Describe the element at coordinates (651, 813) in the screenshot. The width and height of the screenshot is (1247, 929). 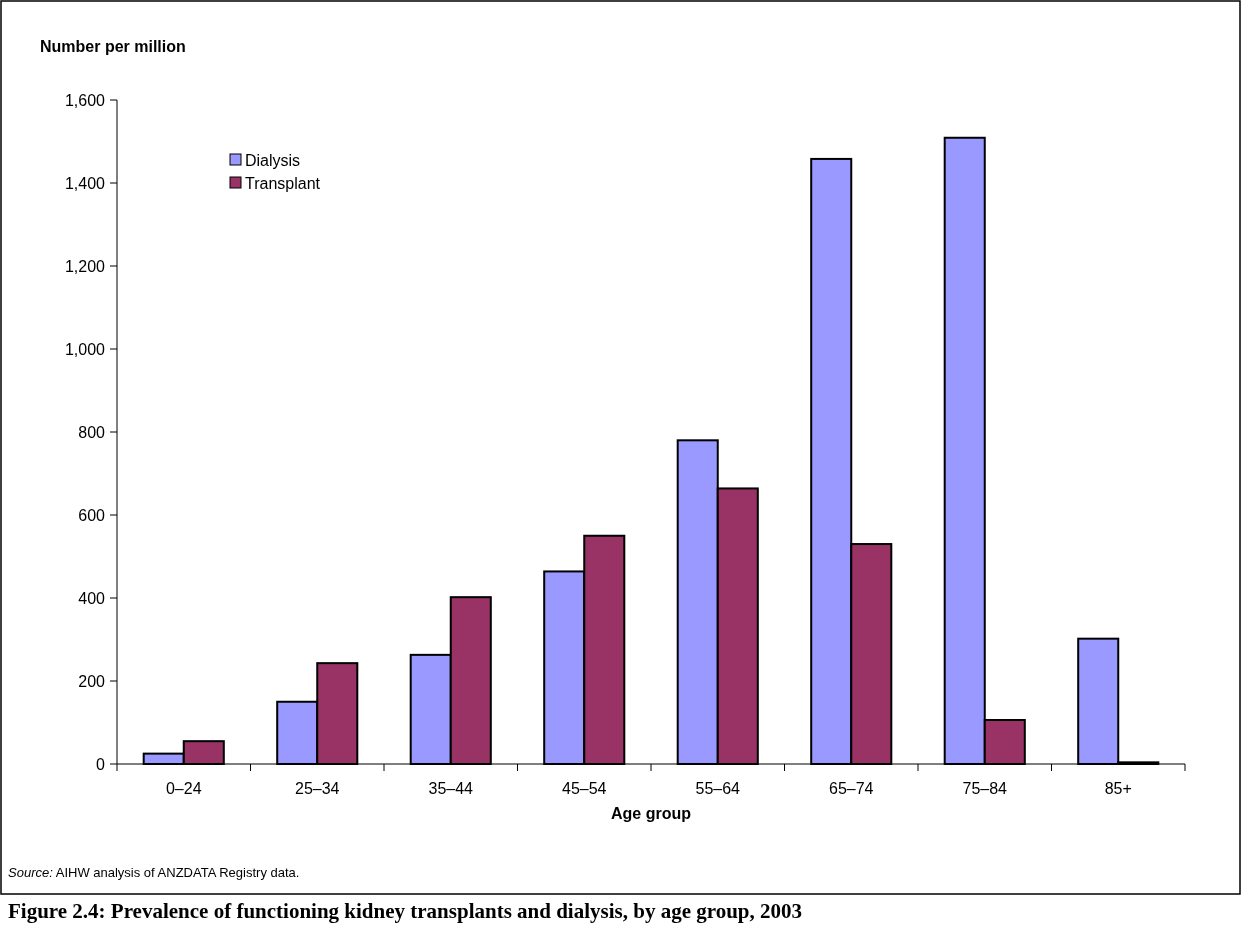
I see `x-axis-title: Age group` at that location.